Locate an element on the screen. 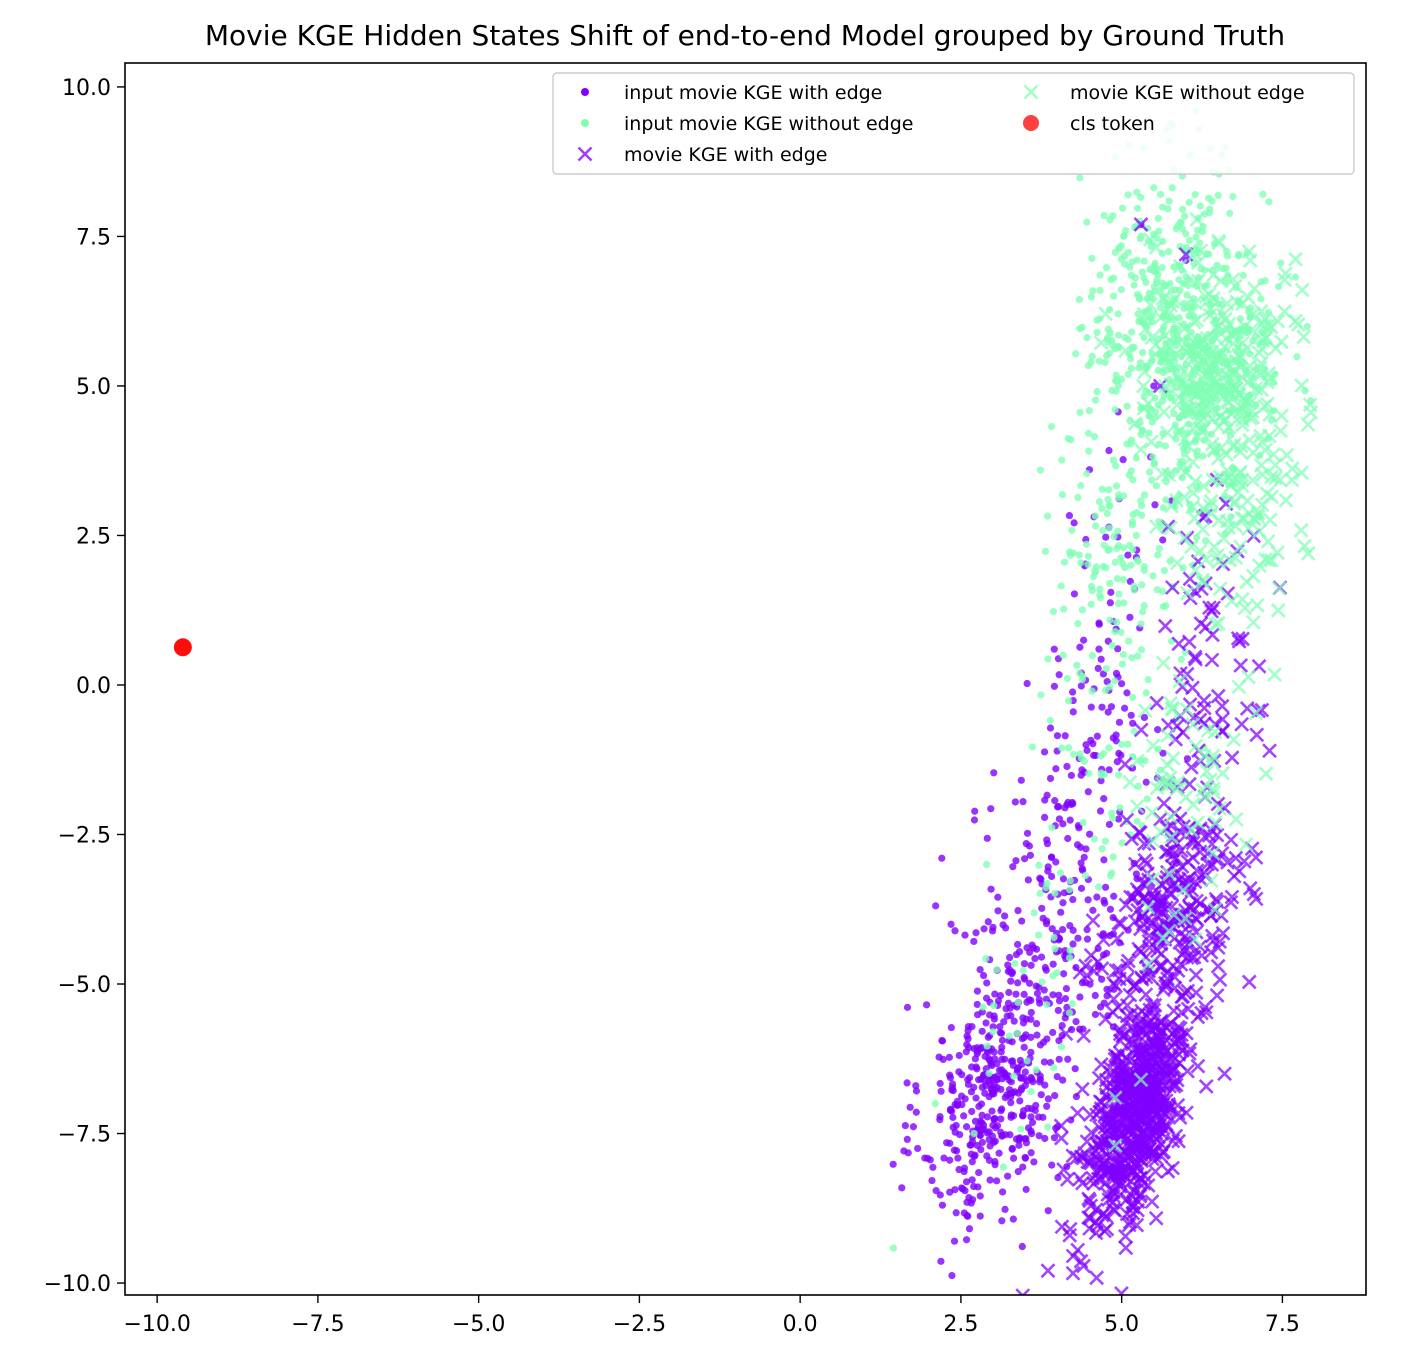  x-tick-label: 5.0 is located at coordinates (1121, 1324).